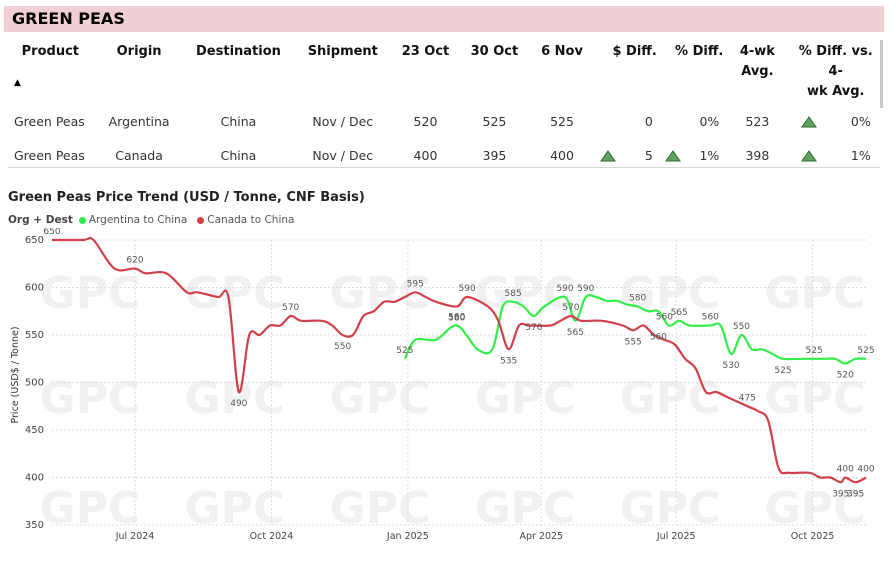 This screenshot has height=561, width=896. Describe the element at coordinates (17, 83) in the screenshot. I see `sort-ascending-icon: ▲` at that location.